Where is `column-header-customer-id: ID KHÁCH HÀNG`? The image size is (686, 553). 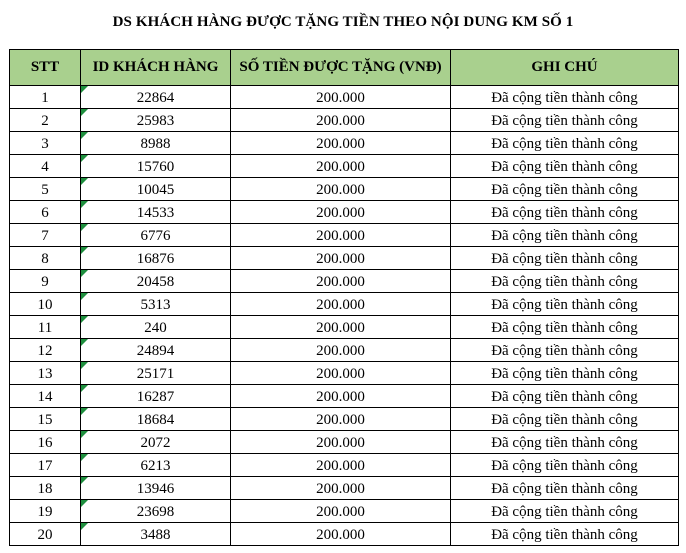 column-header-customer-id: ID KHÁCH HÀNG is located at coordinates (155, 67).